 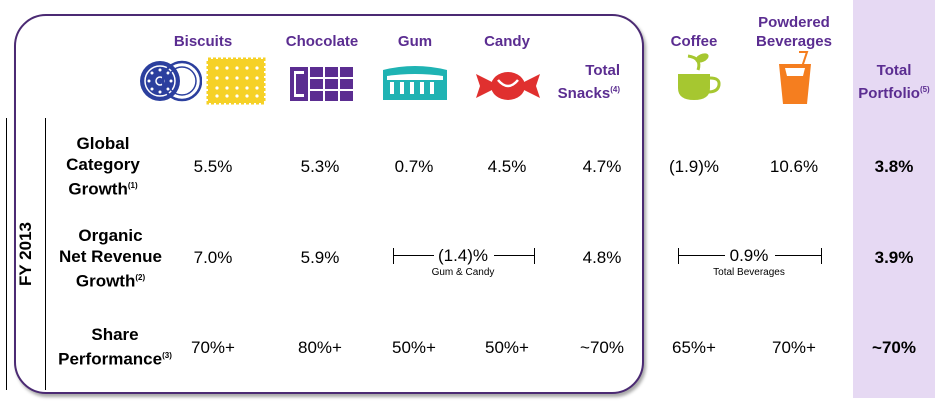 What do you see at coordinates (588, 82) in the screenshot?
I see `header-total-snacks: Total Snacks(4)` at bounding box center [588, 82].